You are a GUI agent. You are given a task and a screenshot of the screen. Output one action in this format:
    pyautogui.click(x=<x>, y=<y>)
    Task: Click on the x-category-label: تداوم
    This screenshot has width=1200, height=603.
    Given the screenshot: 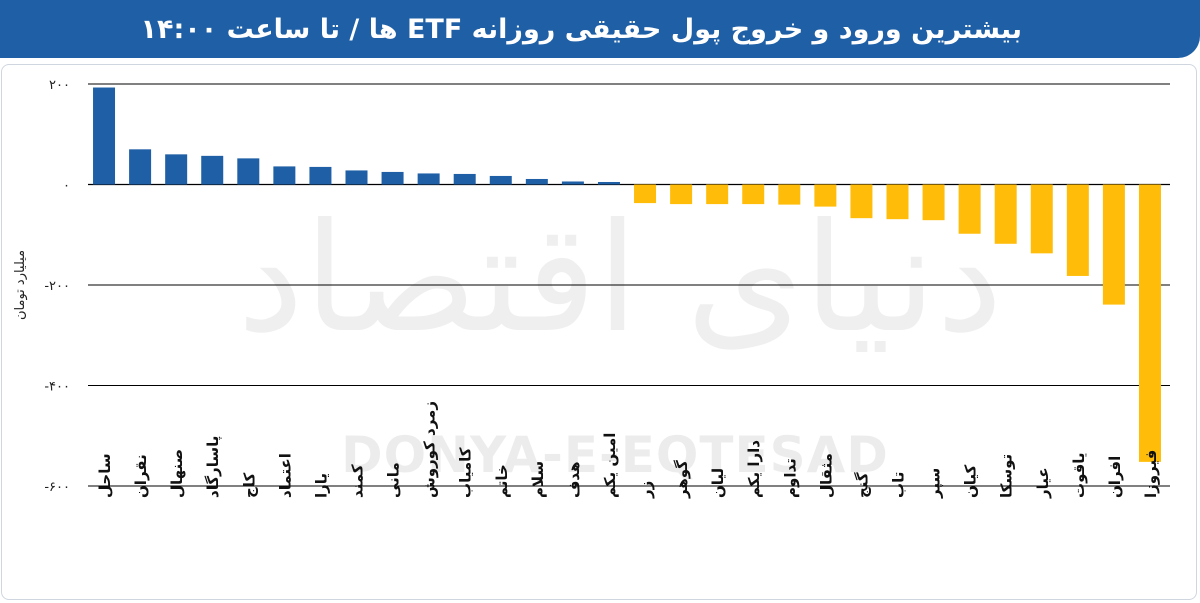 What is the action you would take?
    pyautogui.click(x=790, y=478)
    